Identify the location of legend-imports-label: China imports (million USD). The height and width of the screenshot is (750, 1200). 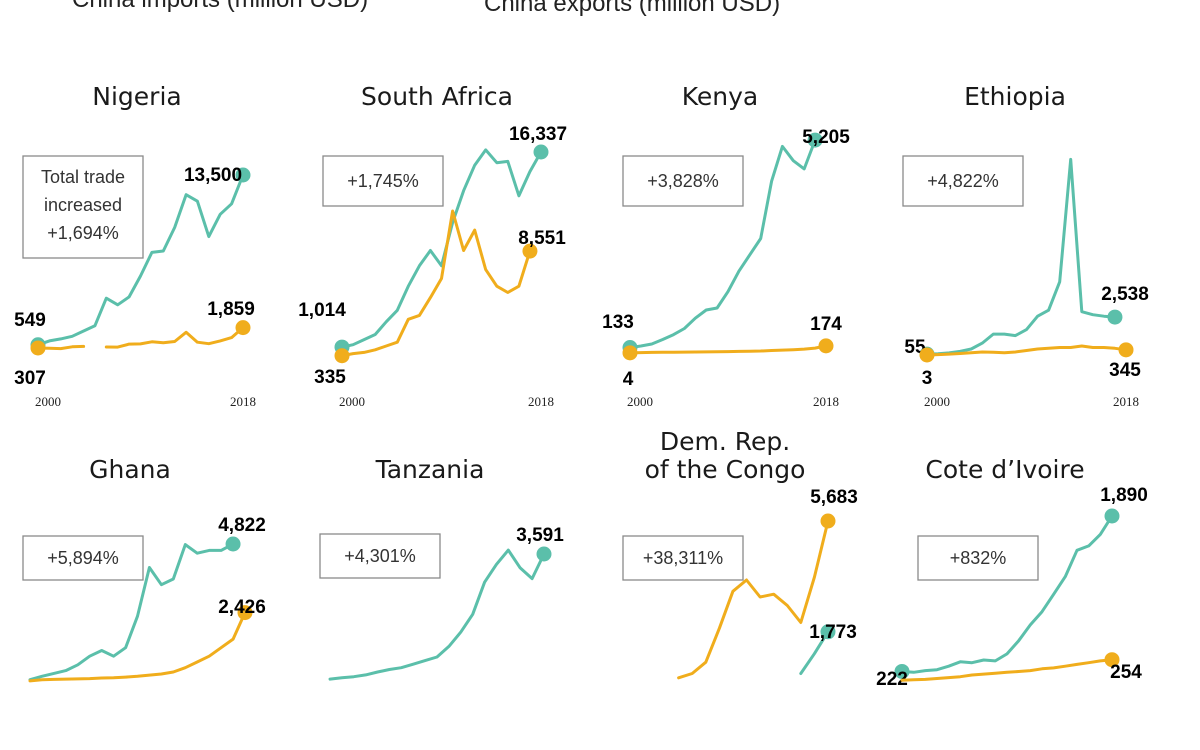
(220, 7).